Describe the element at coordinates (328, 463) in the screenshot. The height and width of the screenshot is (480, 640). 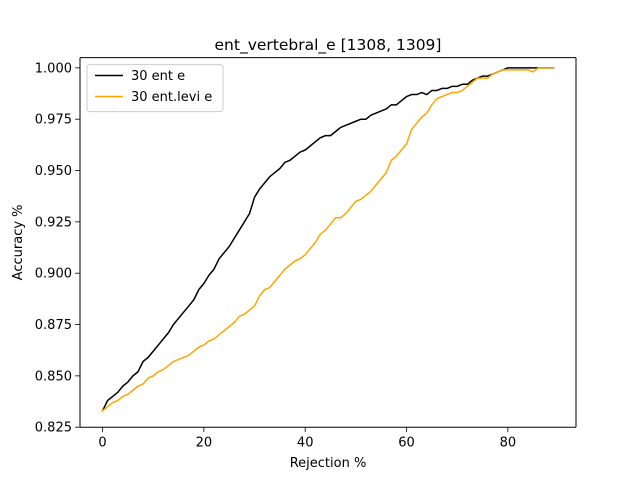
I see `x-axis-label: Rejection %` at that location.